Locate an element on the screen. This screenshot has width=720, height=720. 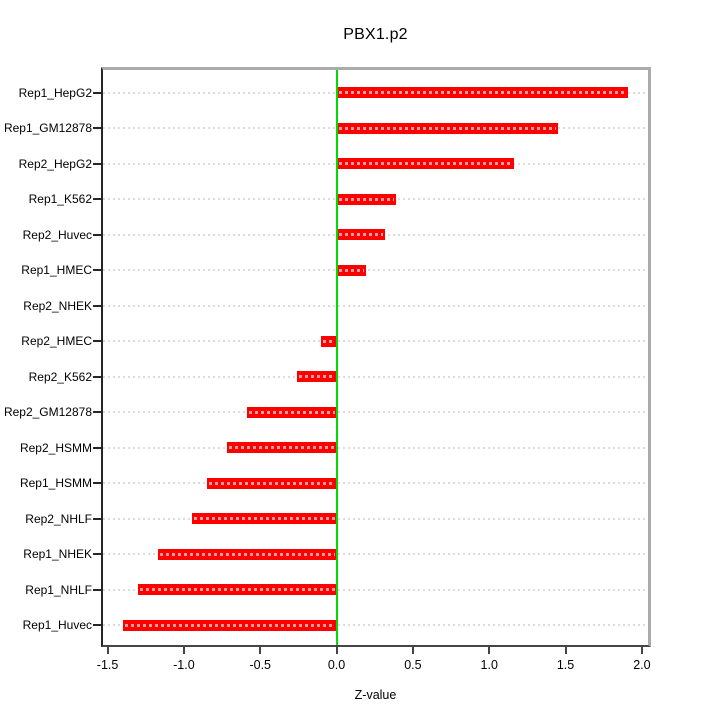
category-label: Rep2_HSMM is located at coordinates (55, 447).